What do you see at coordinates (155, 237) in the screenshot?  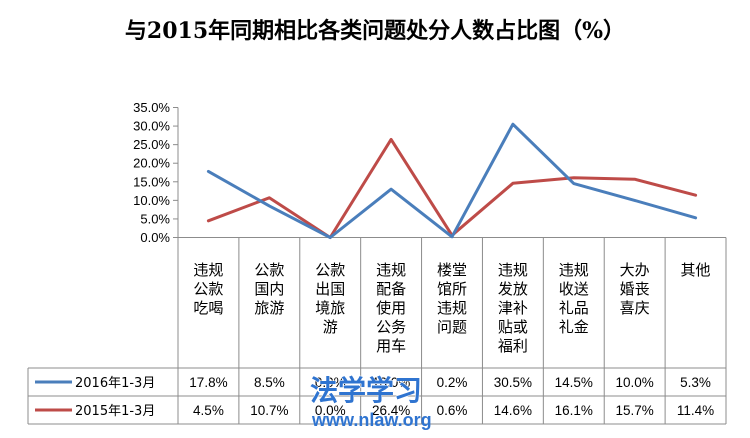 I see `y-tick-label: 0.0%` at bounding box center [155, 237].